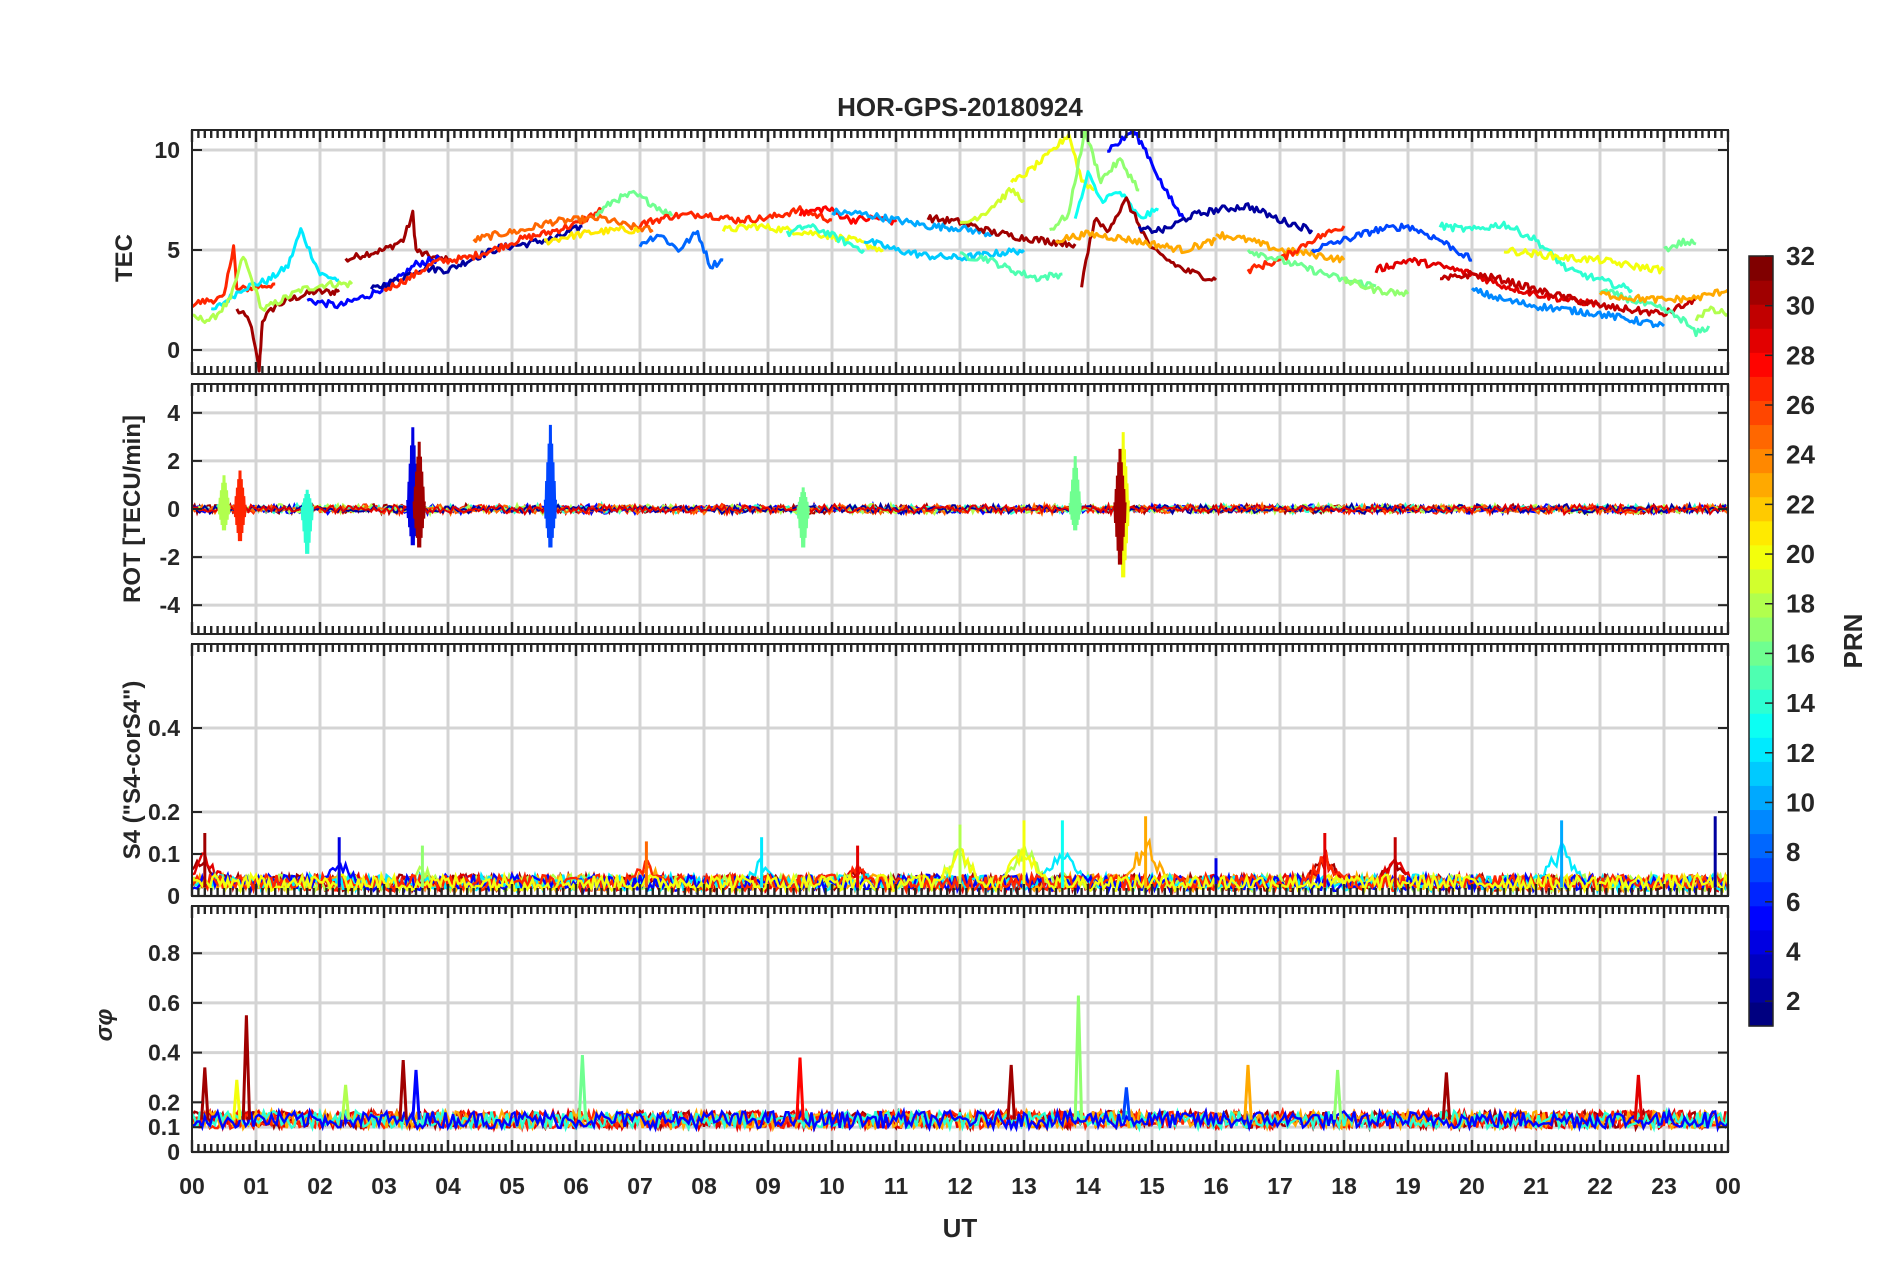  Describe the element at coordinates (1800, 504) in the screenshot. I see `colorbar-tick-label: 22` at that location.